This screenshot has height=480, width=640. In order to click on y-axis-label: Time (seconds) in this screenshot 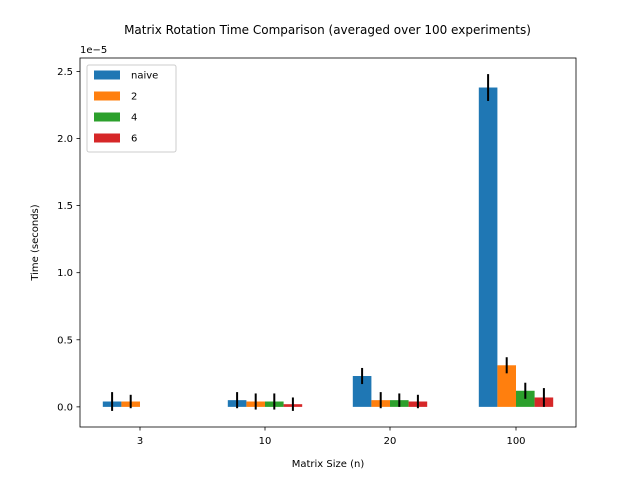, I will do `click(35, 242)`.